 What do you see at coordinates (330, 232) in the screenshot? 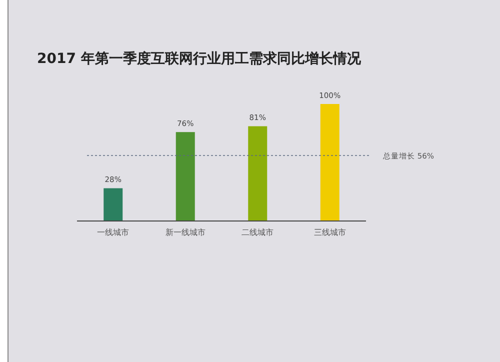
I see `x-tick-label: 三线城市` at bounding box center [330, 232].